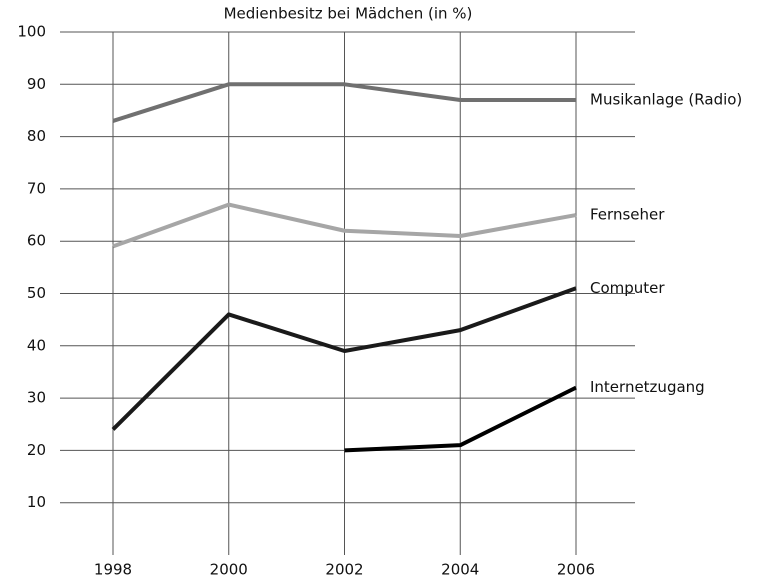  What do you see at coordinates (627, 215) in the screenshot?
I see `series-label: Fernseher` at bounding box center [627, 215].